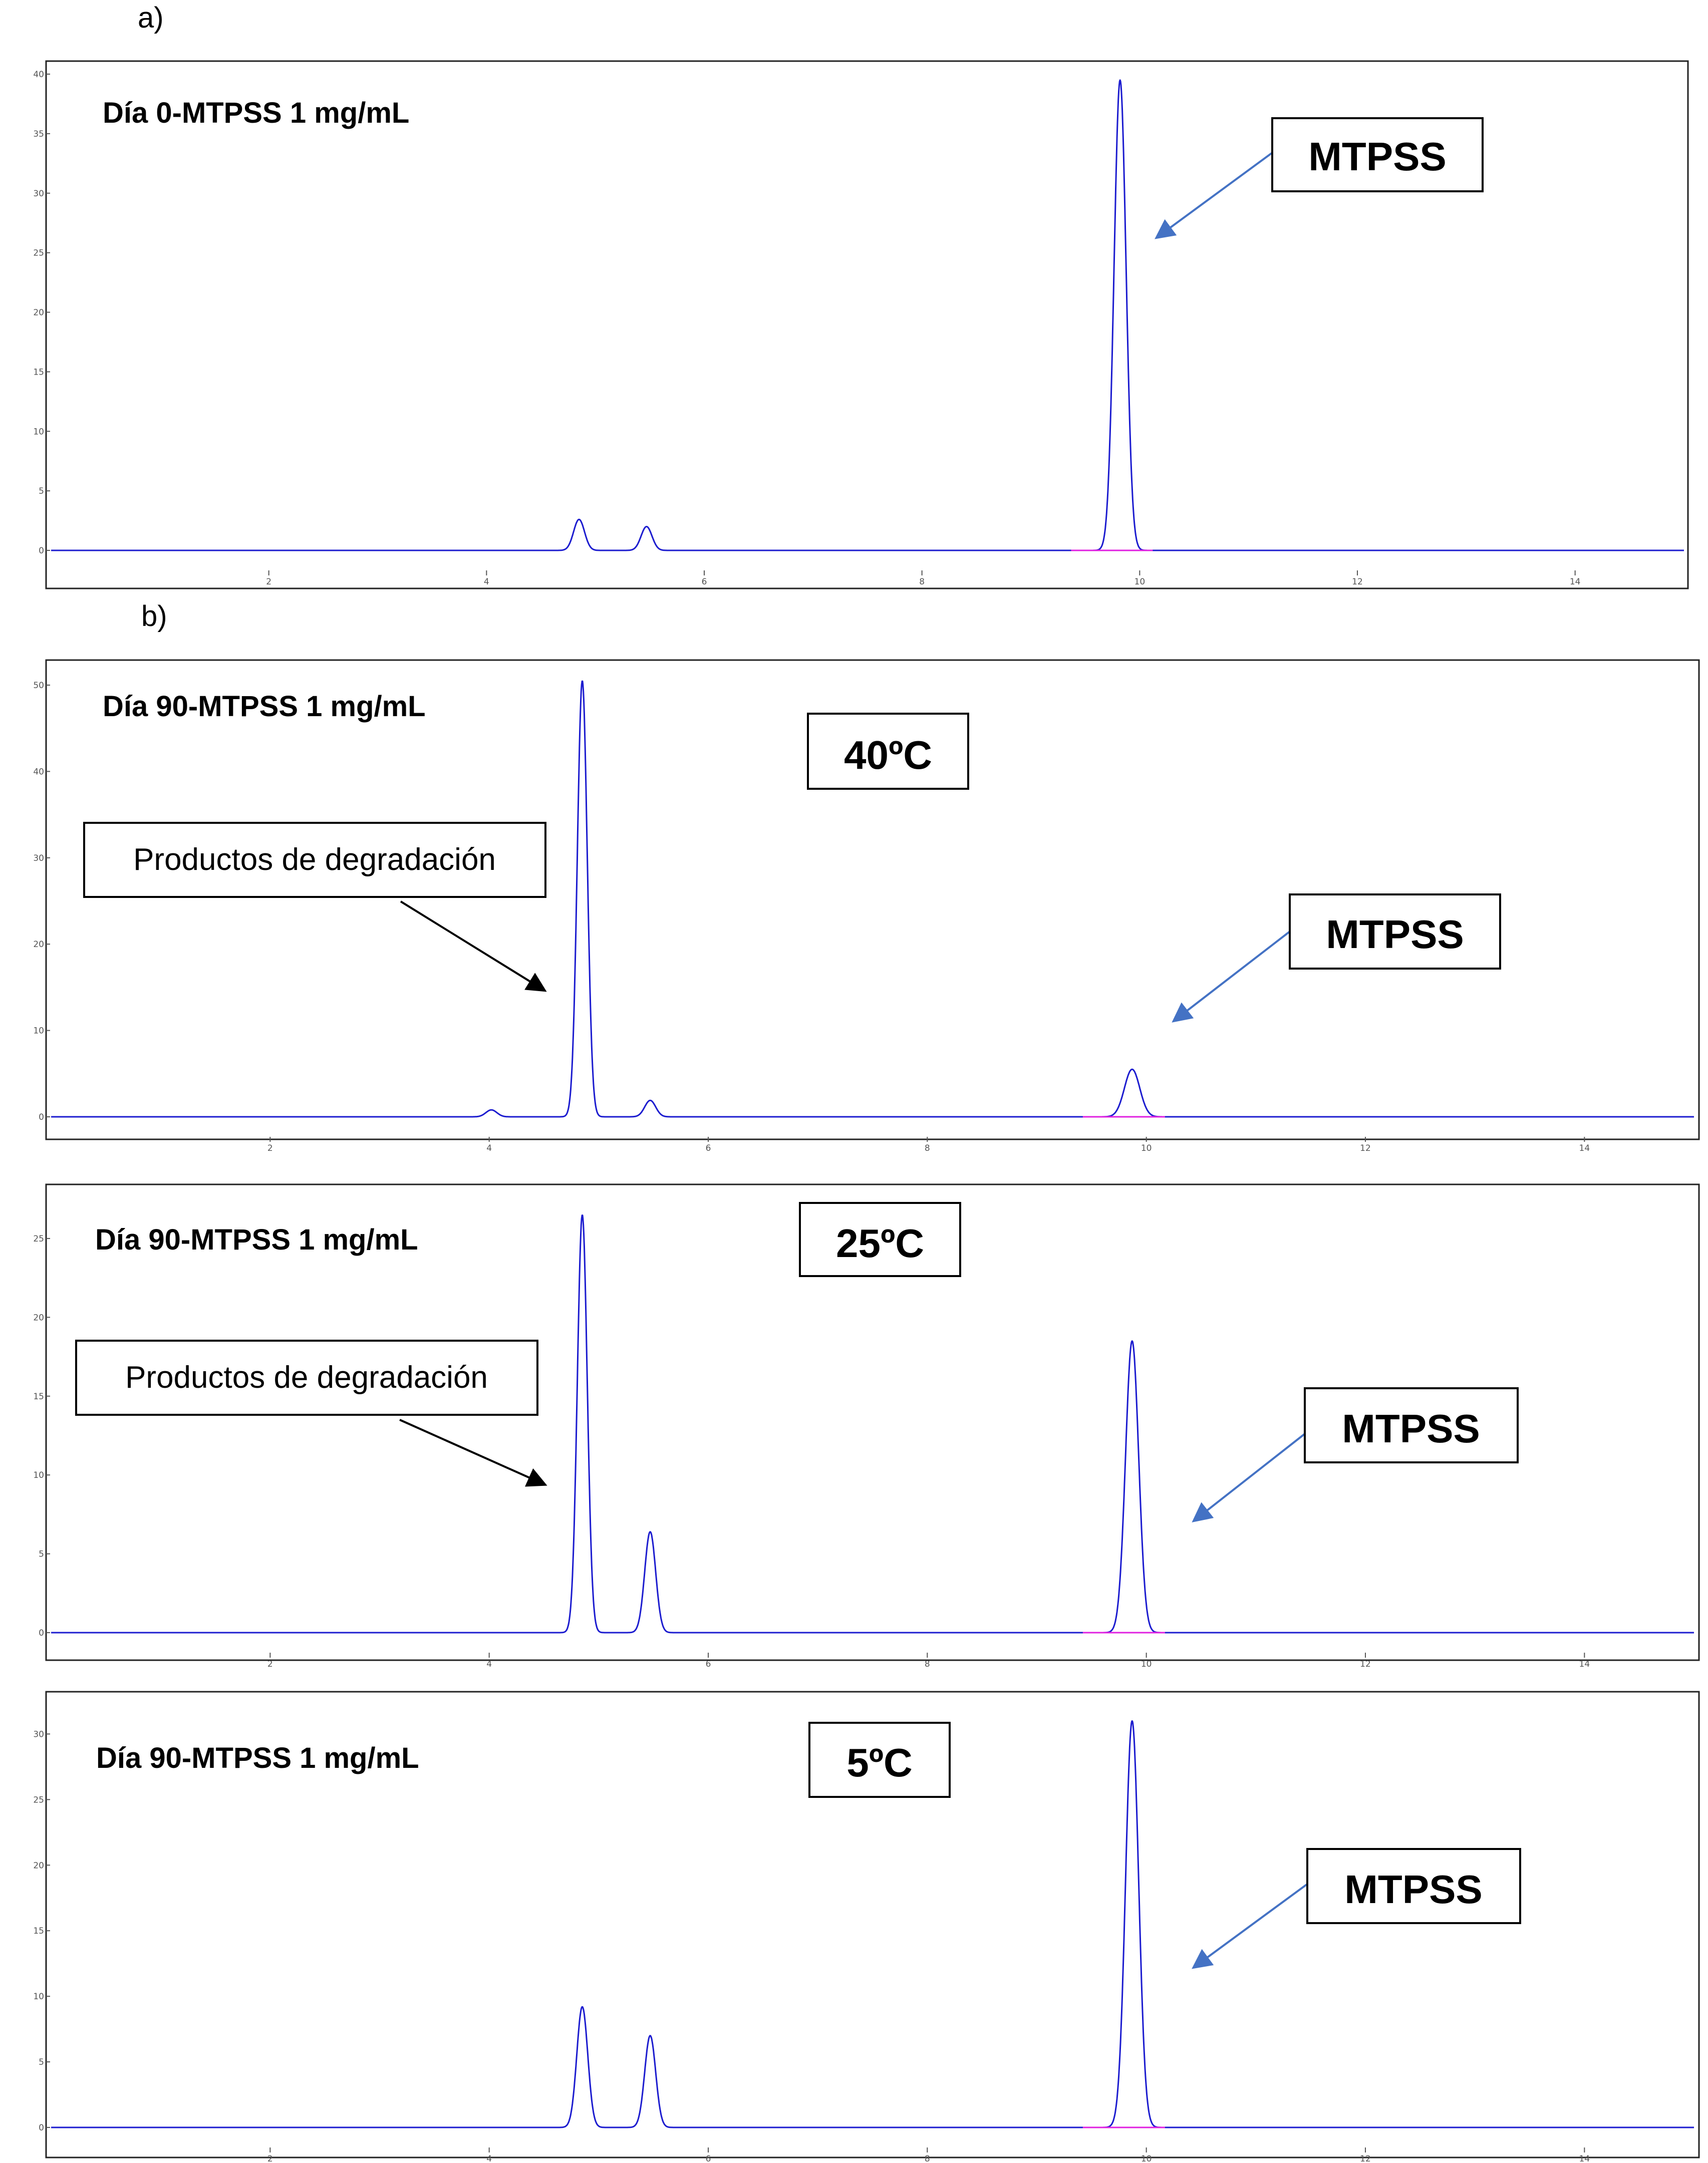 The image size is (1708, 2163). Describe the element at coordinates (38, 686) in the screenshot. I see `y-tick-label: 50` at that location.